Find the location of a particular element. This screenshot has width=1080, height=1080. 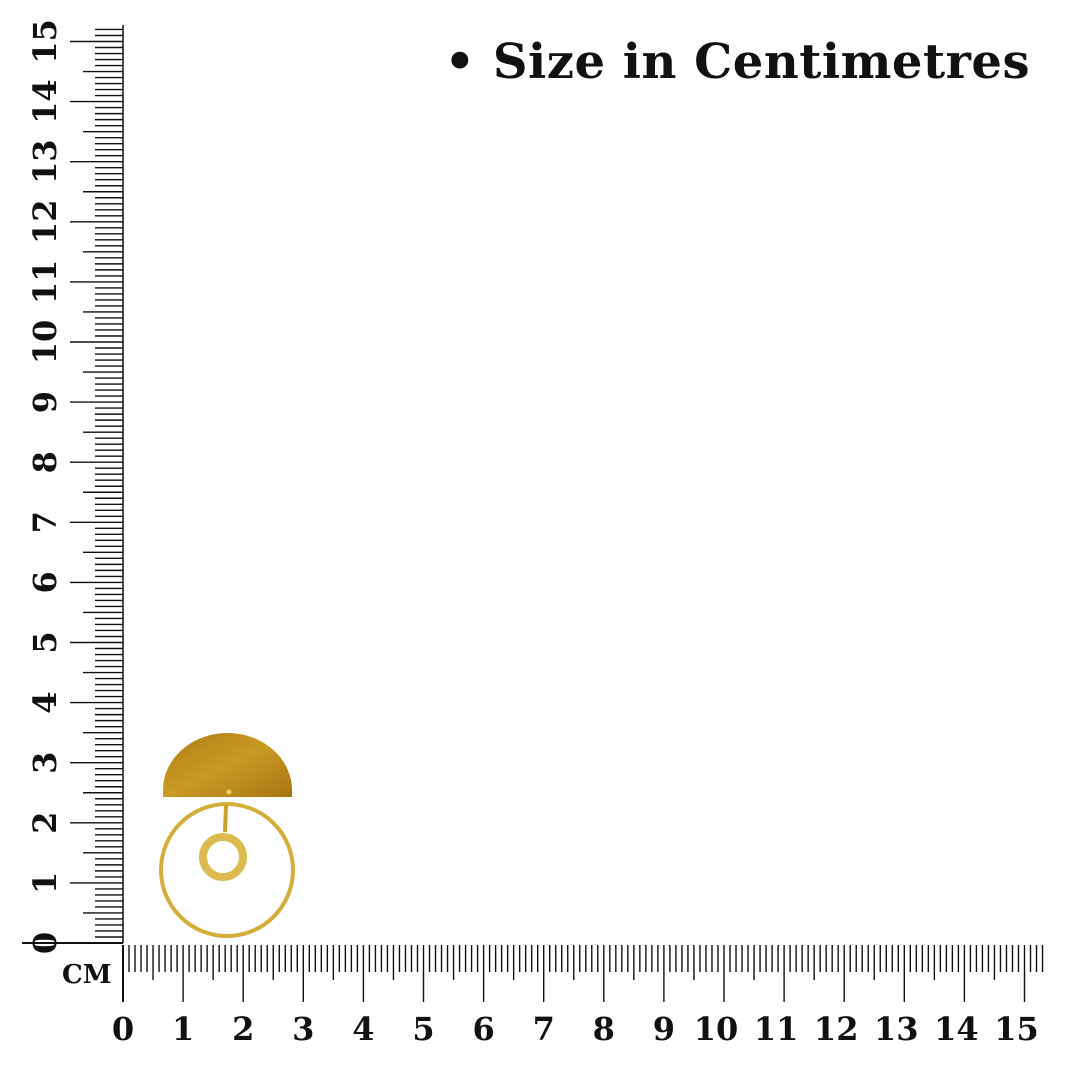

connector is located at coordinates (225, 818).